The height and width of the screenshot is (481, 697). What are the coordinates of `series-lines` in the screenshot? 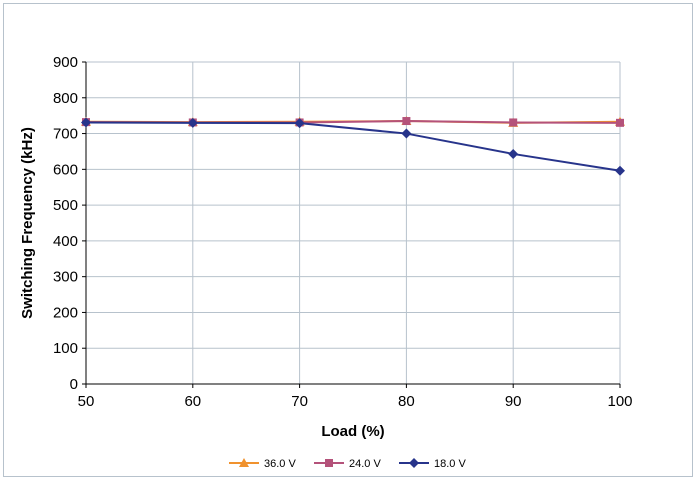 It's located at (353, 146).